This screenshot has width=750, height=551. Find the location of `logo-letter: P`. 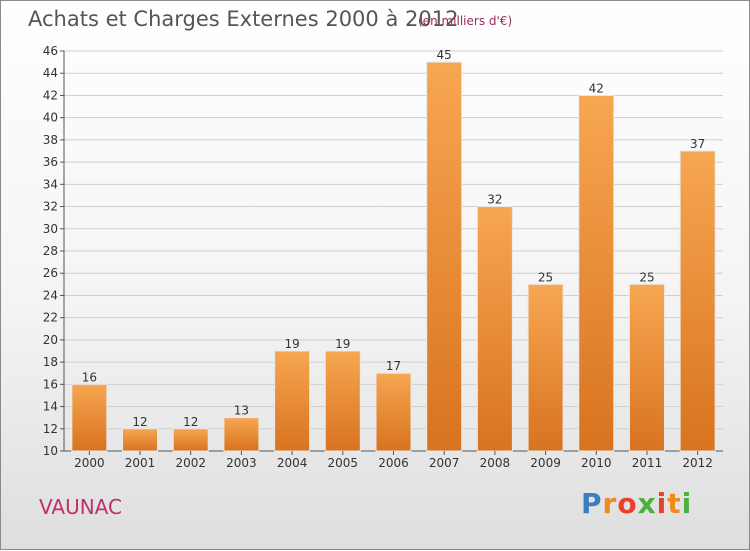

logo-letter: P is located at coordinates (592, 503).